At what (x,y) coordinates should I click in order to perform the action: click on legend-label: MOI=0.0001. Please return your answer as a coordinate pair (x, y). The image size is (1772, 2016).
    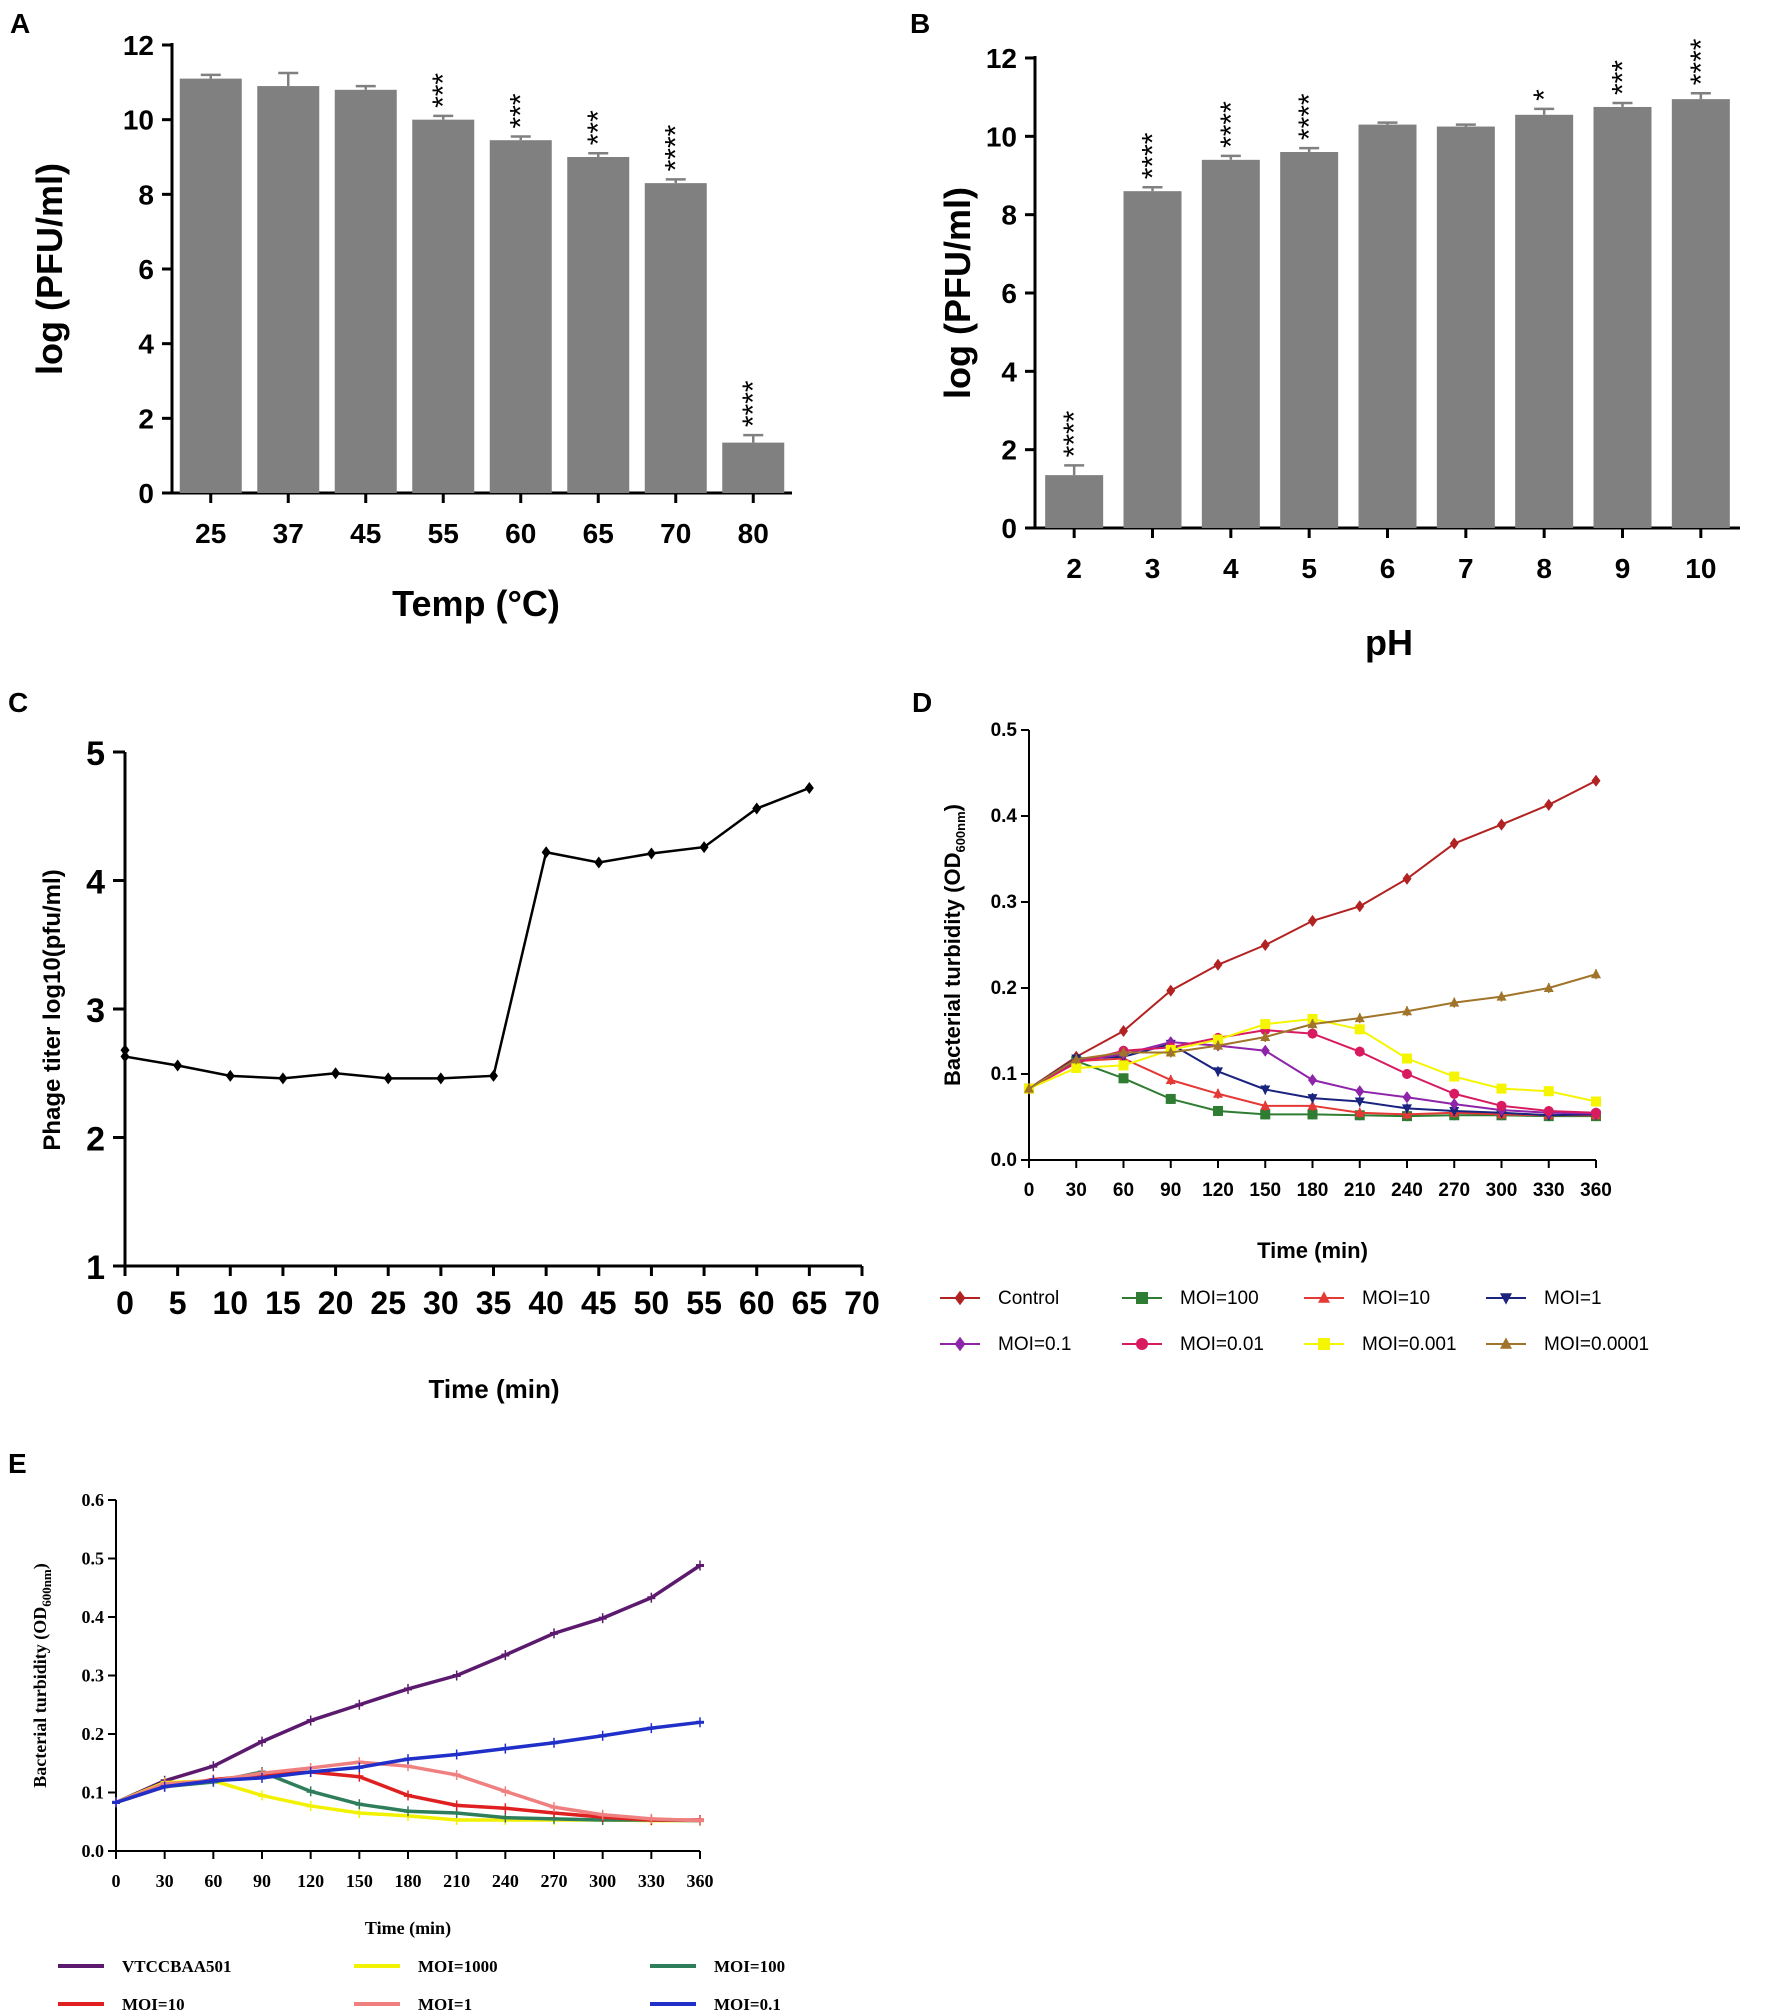
    Looking at the image, I should click on (1596, 1344).